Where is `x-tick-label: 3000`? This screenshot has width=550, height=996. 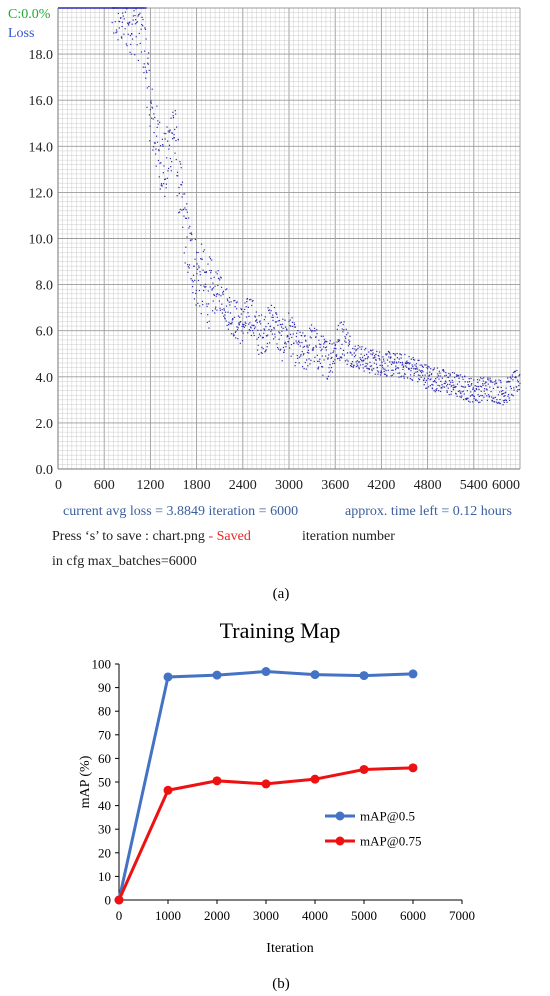 x-tick-label: 3000 is located at coordinates (289, 485).